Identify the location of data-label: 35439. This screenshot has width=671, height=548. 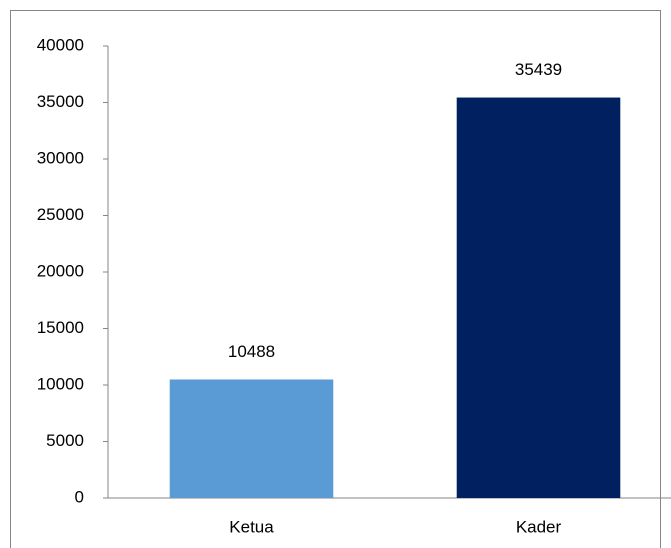
(538, 69).